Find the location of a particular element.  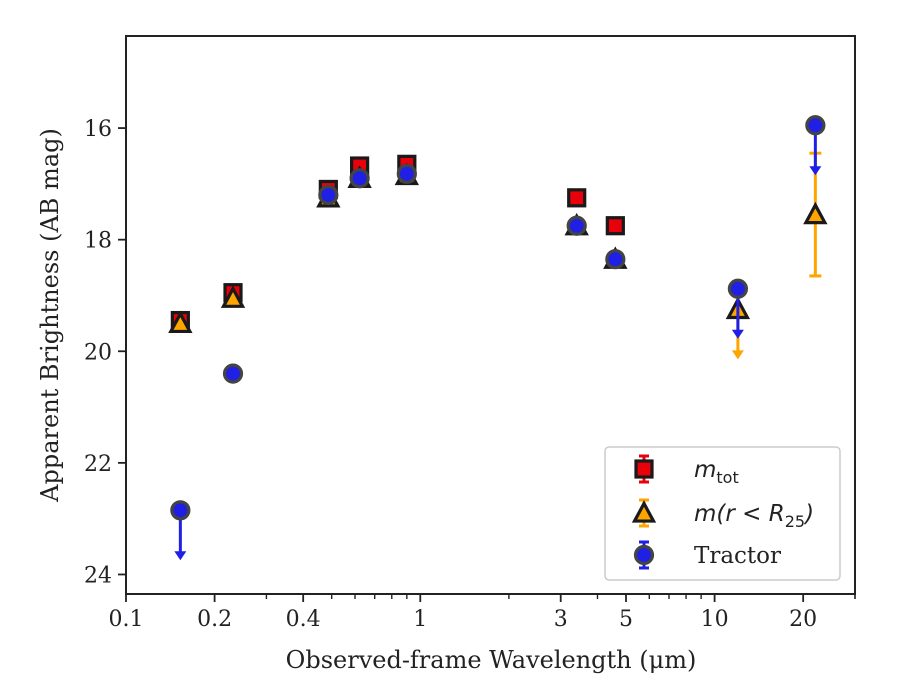

legend-box is located at coordinates (722, 513).